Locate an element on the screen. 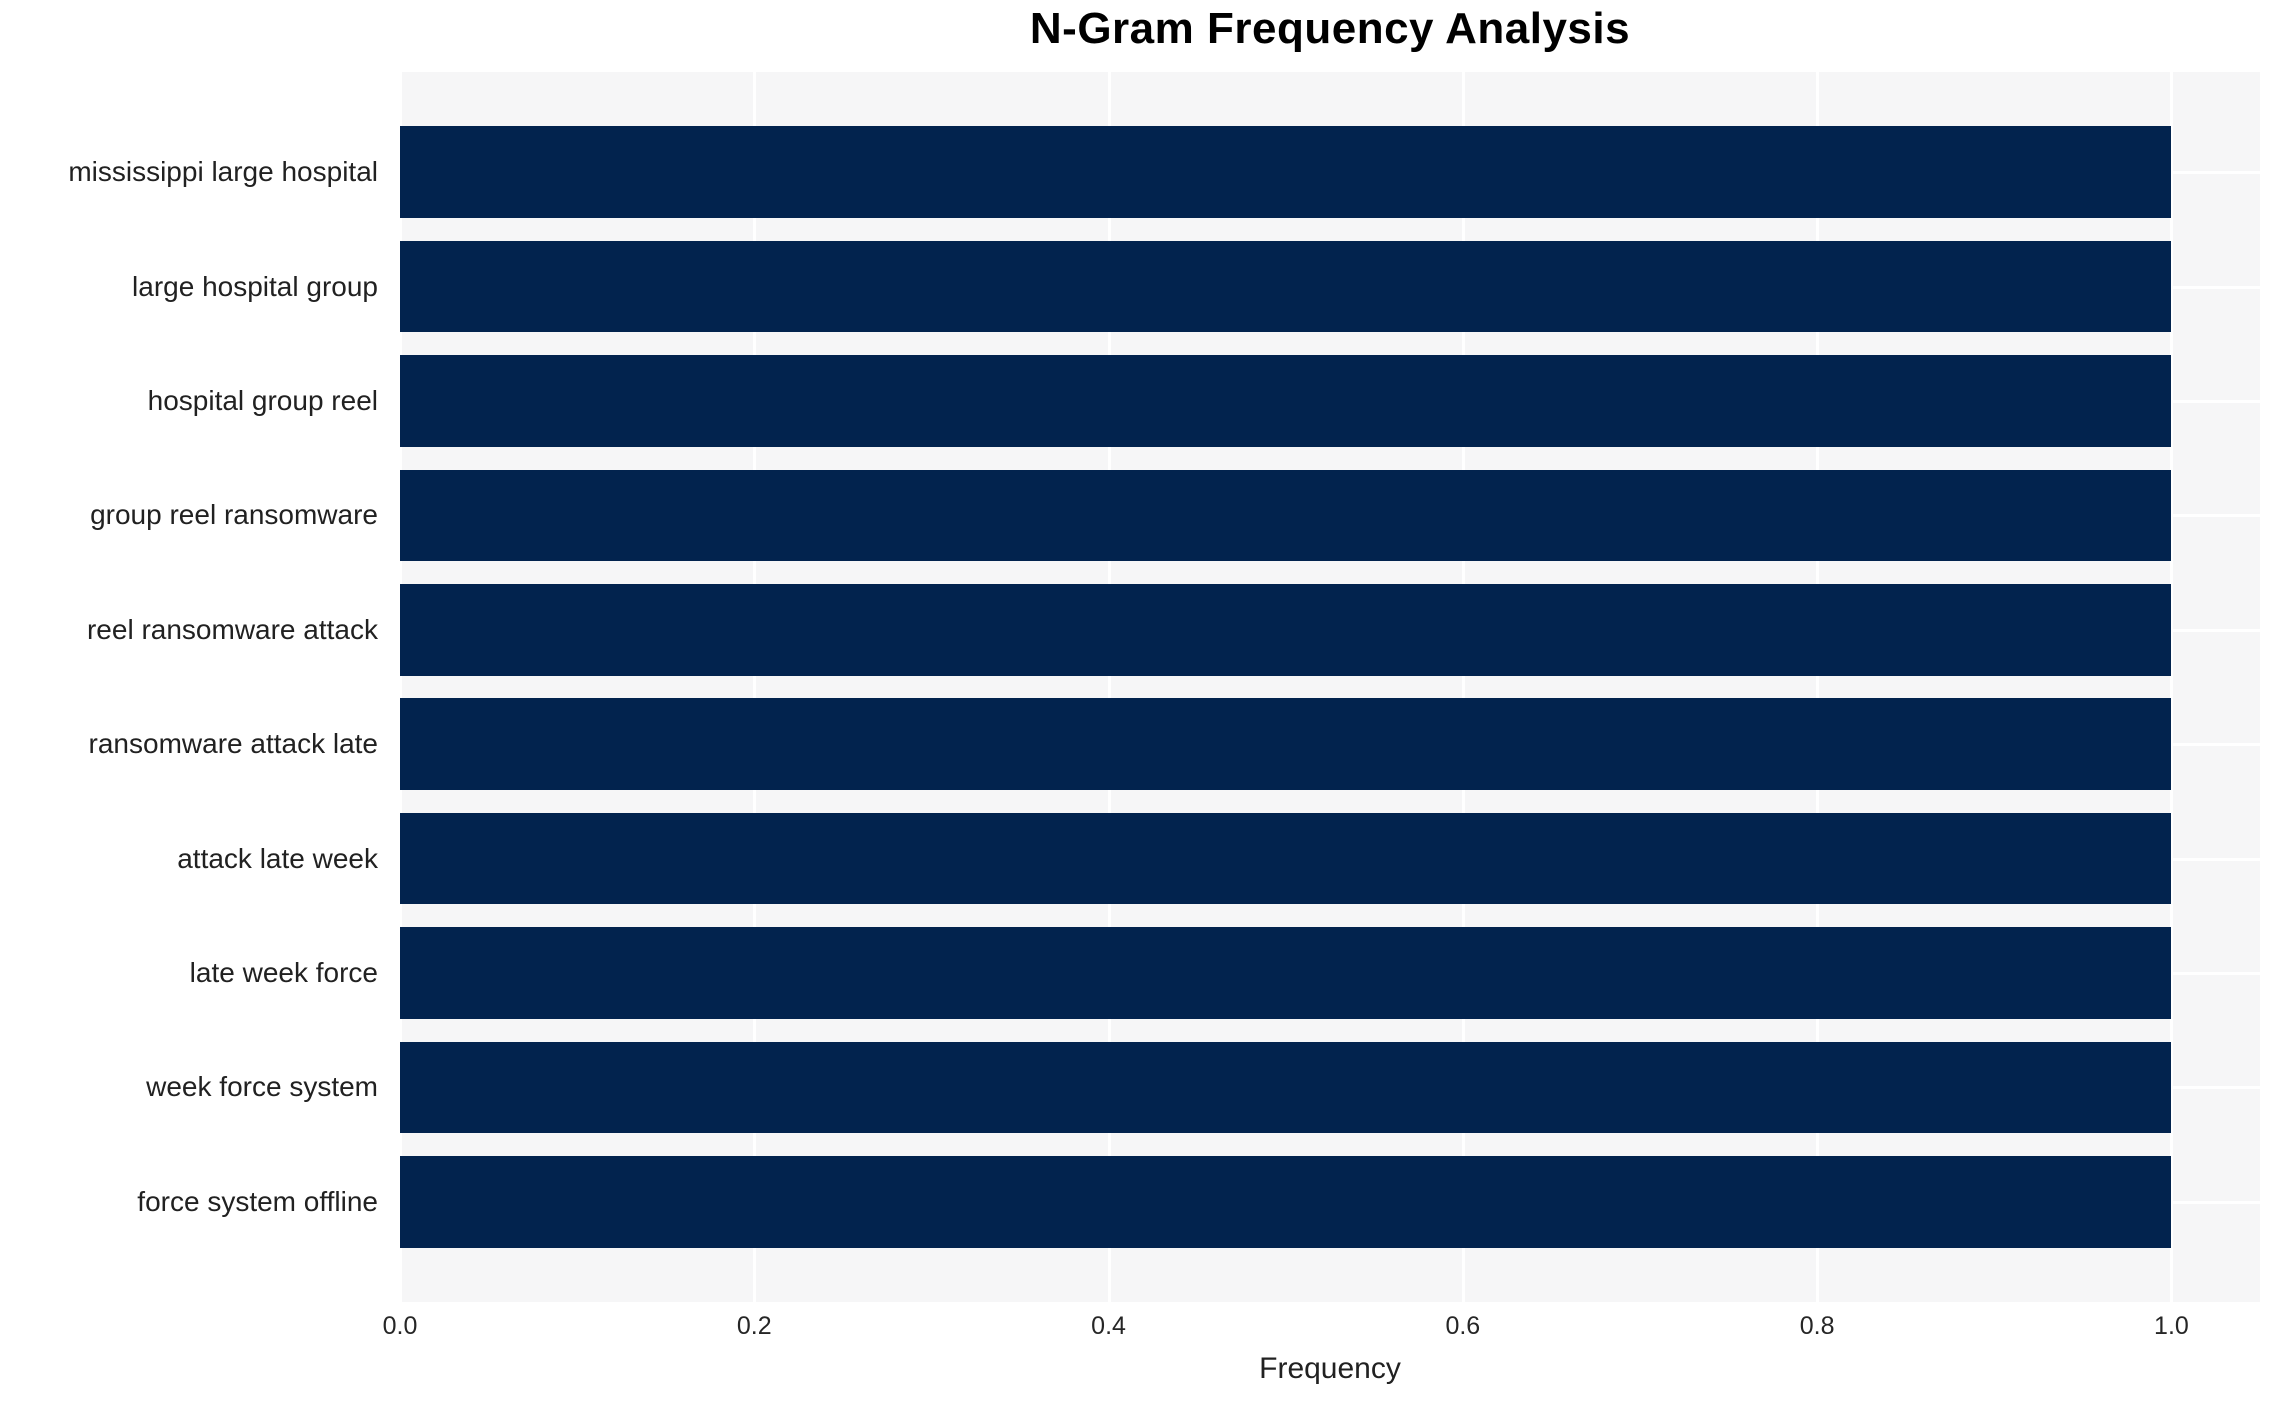  bar-large-hospital-group is located at coordinates (1286, 286).